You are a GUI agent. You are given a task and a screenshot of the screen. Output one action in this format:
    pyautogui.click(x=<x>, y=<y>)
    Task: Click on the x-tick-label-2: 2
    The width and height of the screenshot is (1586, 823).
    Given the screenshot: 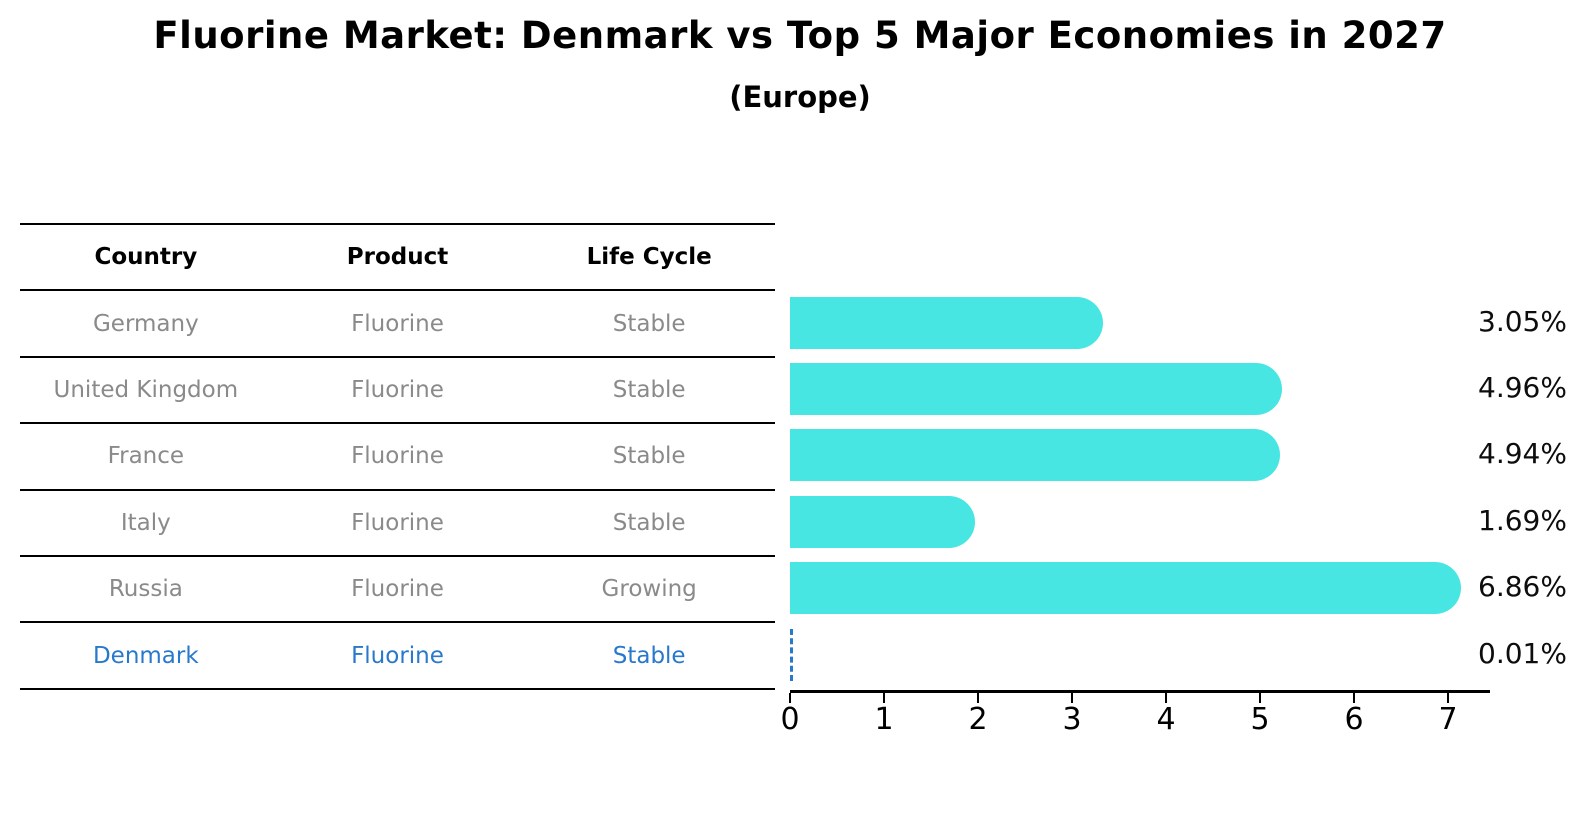 What is the action you would take?
    pyautogui.click(x=978, y=719)
    